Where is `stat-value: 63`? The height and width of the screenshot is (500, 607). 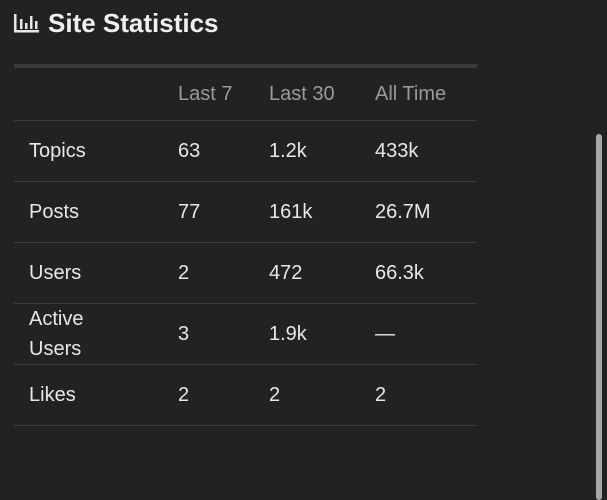
stat-value: 63 is located at coordinates (210, 151).